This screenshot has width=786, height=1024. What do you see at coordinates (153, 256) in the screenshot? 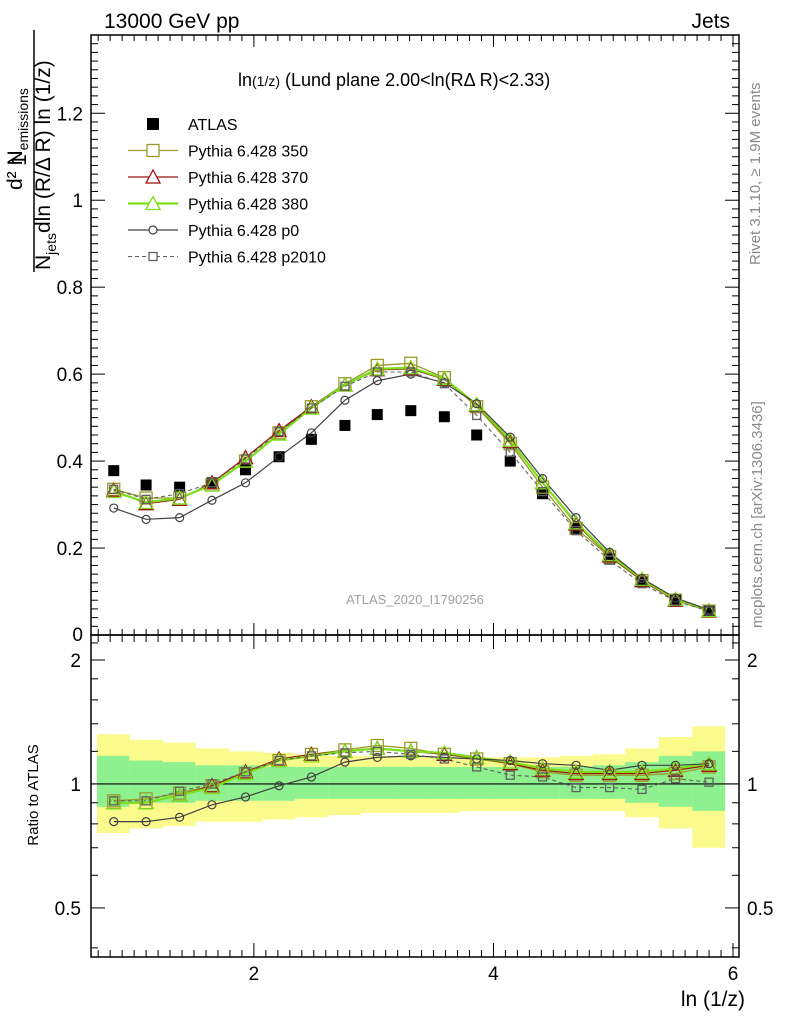
I see `legend-marker-p2010` at bounding box center [153, 256].